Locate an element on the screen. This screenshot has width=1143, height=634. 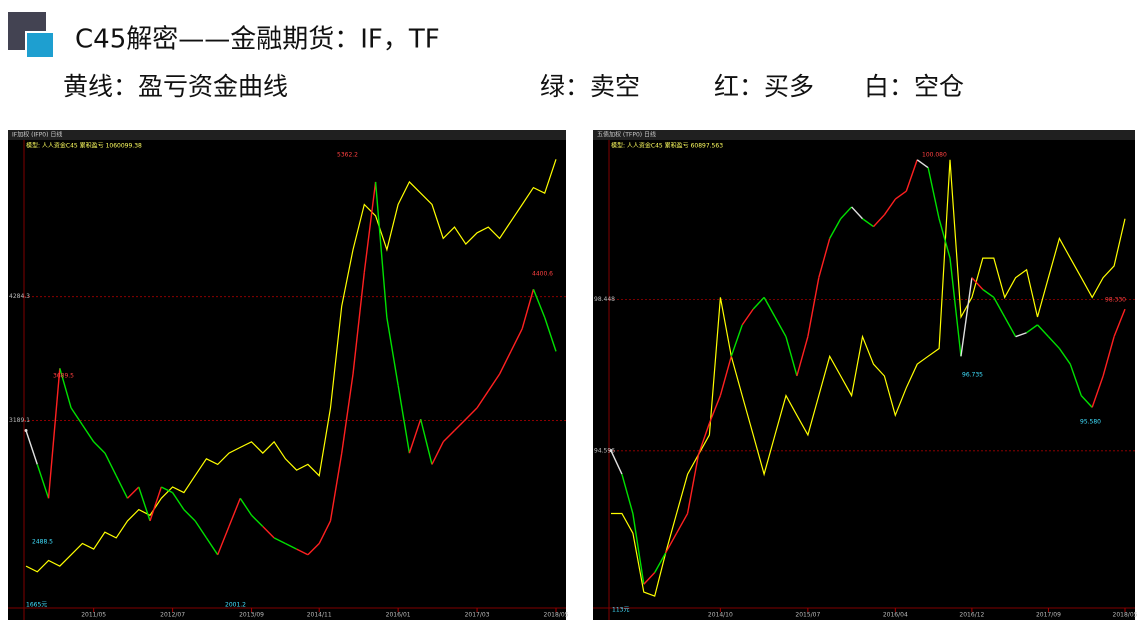
annotation: 95.580 is located at coordinates (1090, 422).